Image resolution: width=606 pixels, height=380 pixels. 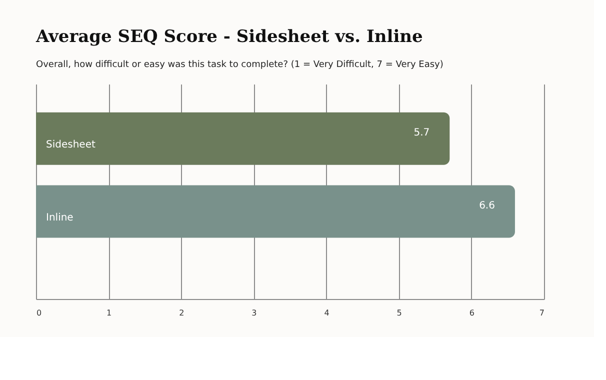 I want to click on y-tick-label: Sidesheet, so click(x=71, y=145).